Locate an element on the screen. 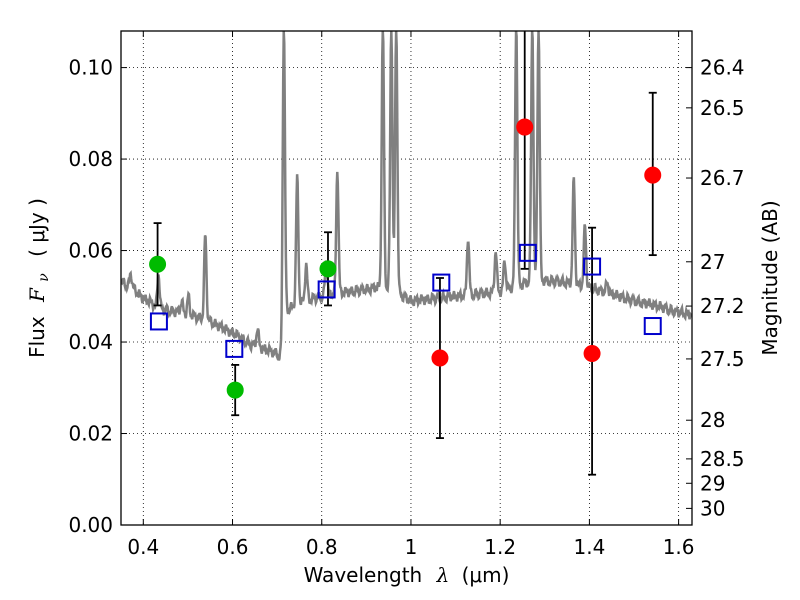 The height and width of the screenshot is (600, 800). y-axis-label-prefix: Flux is located at coordinates (37, 337).